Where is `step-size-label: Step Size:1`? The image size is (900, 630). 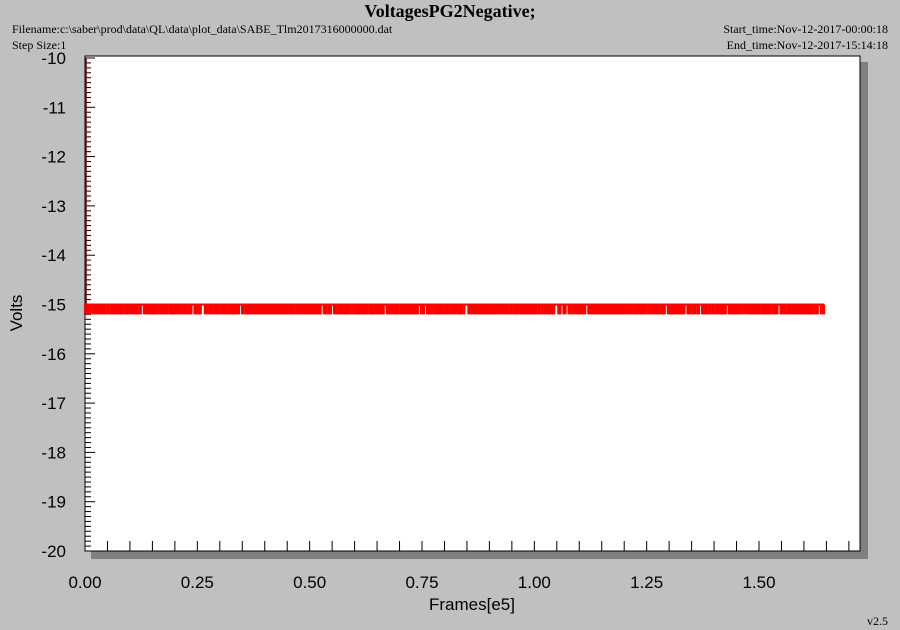
step-size-label: Step Size:1 is located at coordinates (39, 45).